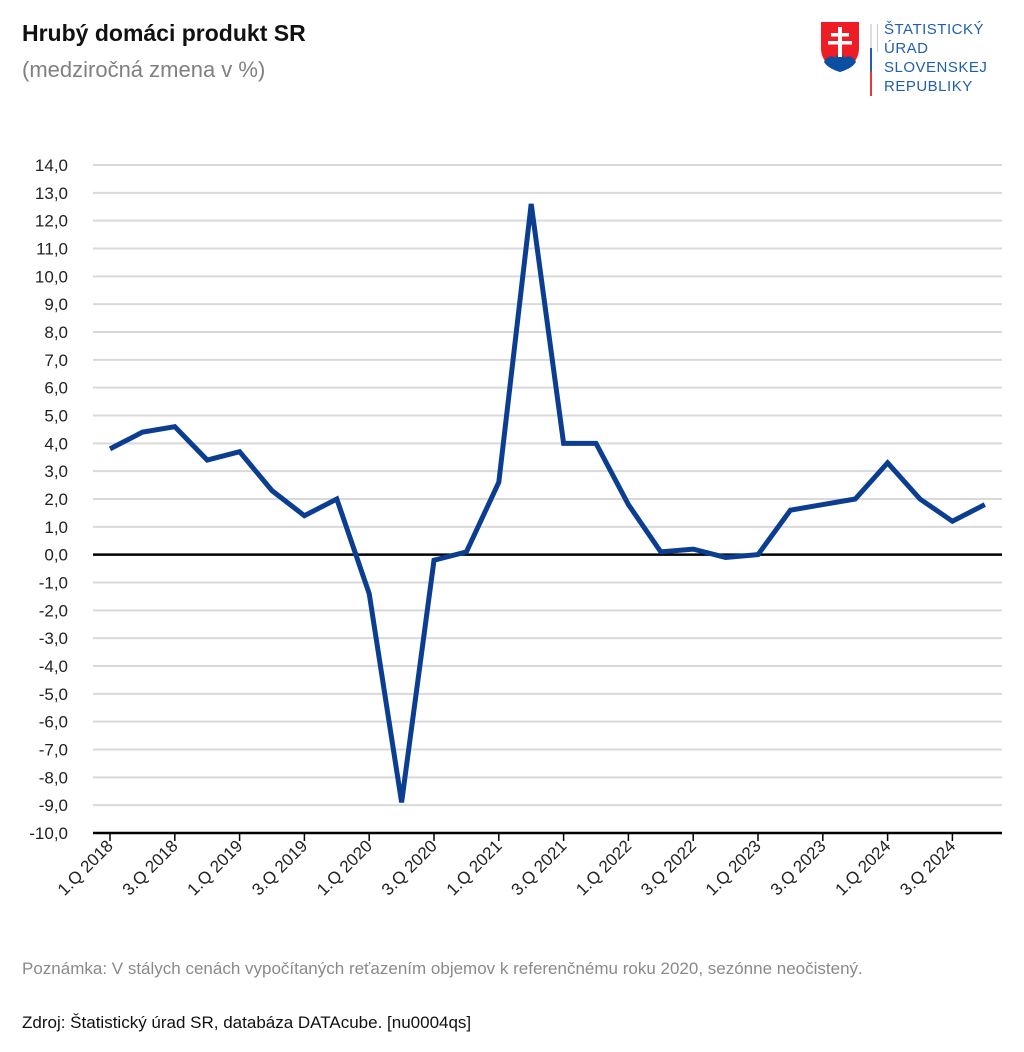 Image resolution: width=1024 pixels, height=1052 pixels. What do you see at coordinates (150, 867) in the screenshot?
I see `x-tick-label: 3.Q 2018` at bounding box center [150, 867].